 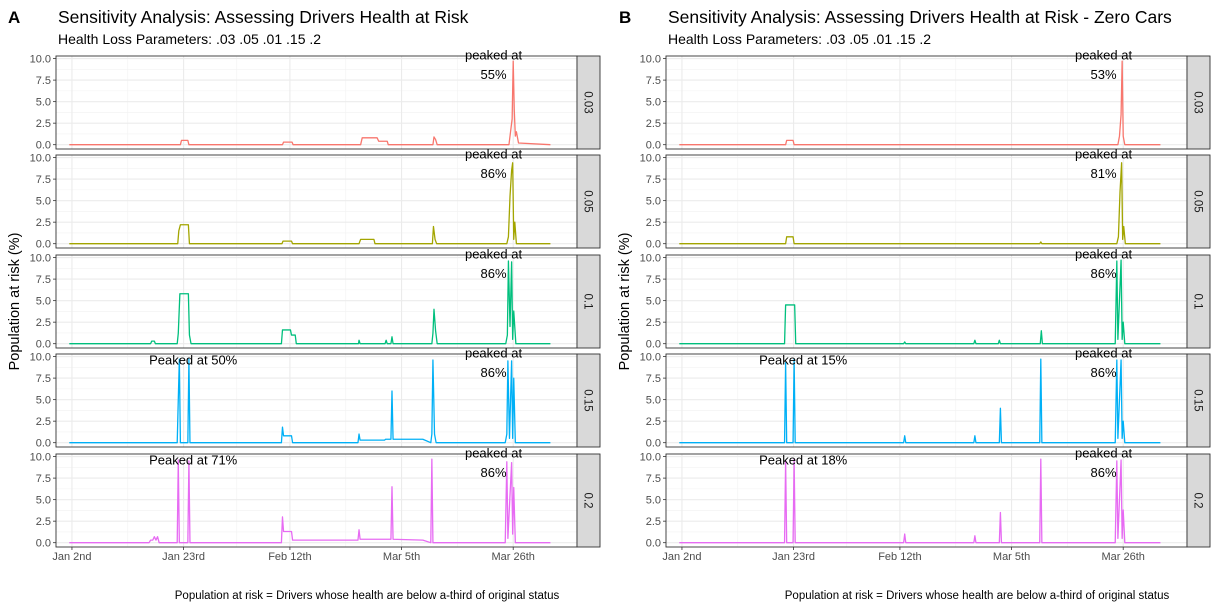 What do you see at coordinates (310, 302) in the screenshot?
I see `series-line-0.1` at bounding box center [310, 302].